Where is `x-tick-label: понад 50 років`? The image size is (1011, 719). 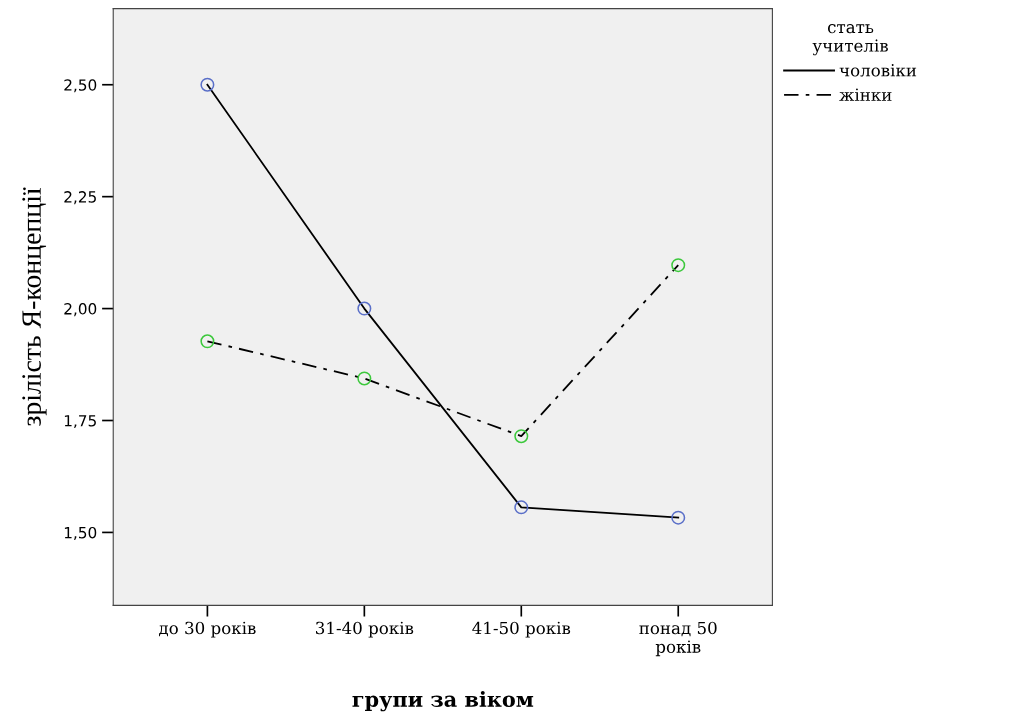
x-tick-label: понад 50 років is located at coordinates (678, 639).